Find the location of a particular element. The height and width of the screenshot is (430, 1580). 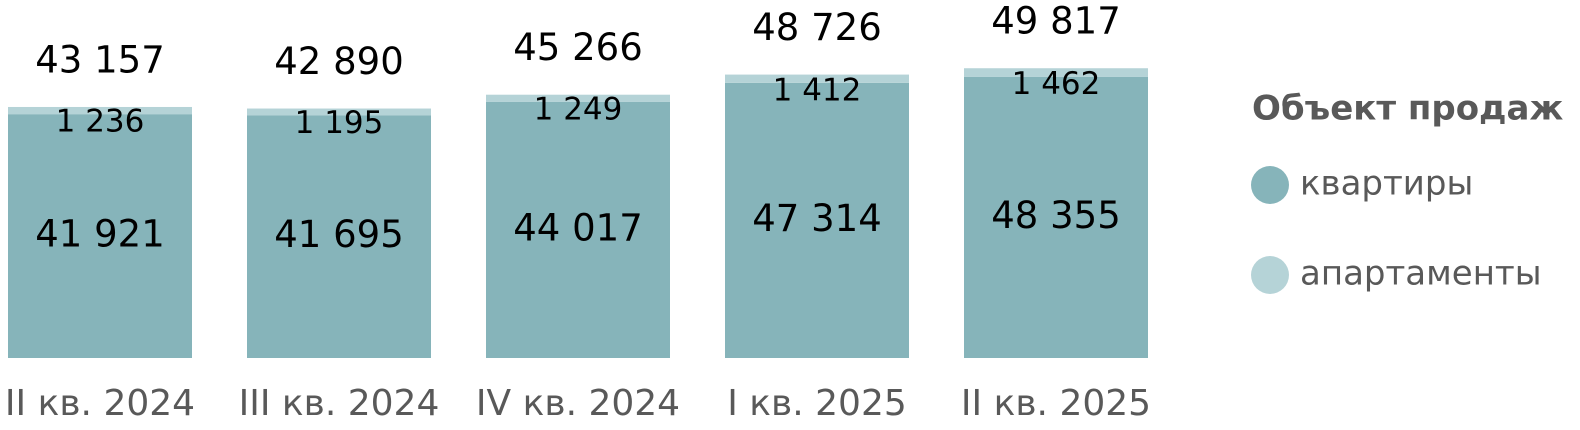

value-label: 1 236 is located at coordinates (100, 122).